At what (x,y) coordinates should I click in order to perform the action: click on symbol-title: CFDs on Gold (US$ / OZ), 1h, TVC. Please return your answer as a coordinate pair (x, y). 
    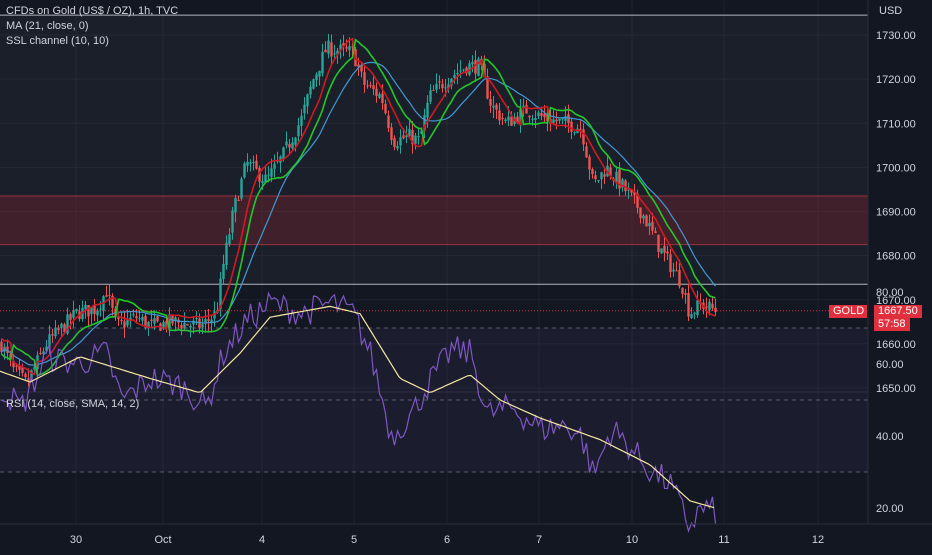
    Looking at the image, I should click on (92, 11).